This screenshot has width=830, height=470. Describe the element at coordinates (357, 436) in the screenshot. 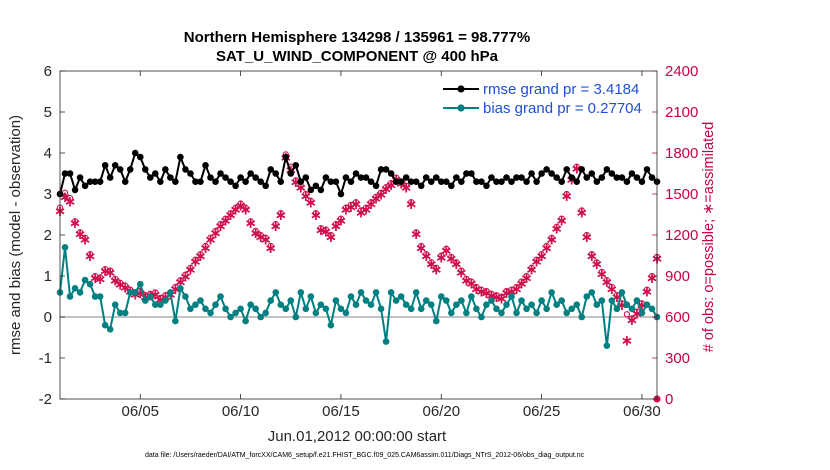

I see `x-axis-label: Jun.01,2012 00:00:00 start` at that location.